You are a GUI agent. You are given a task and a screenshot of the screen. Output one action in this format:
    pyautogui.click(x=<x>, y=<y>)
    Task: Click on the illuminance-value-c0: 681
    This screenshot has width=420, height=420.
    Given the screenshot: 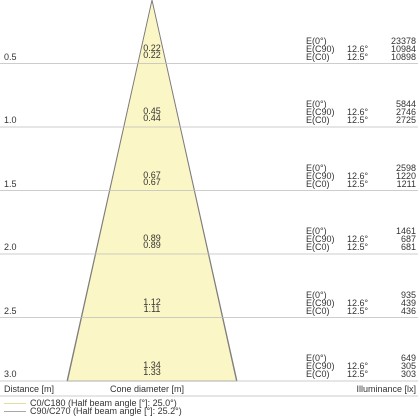 What is the action you would take?
    pyautogui.click(x=408, y=247)
    